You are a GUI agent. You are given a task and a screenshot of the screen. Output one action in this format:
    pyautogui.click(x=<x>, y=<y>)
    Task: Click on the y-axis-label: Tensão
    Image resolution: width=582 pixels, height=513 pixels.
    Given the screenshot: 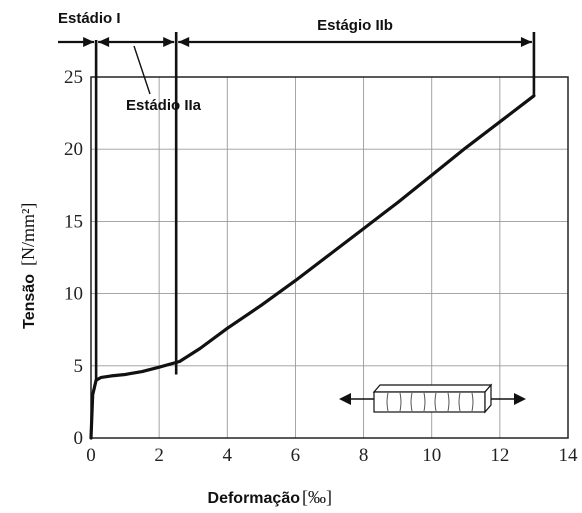 What is the action you would take?
    pyautogui.click(x=29, y=301)
    